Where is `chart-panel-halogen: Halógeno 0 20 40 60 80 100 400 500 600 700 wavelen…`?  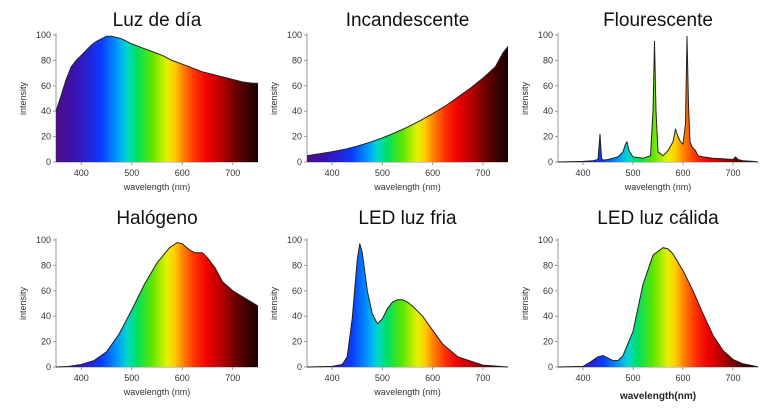
chart-panel-halogen: Halógeno 0 20 40 60 80 100 400 500 600 700 wavelen… is located at coordinates (138, 302).